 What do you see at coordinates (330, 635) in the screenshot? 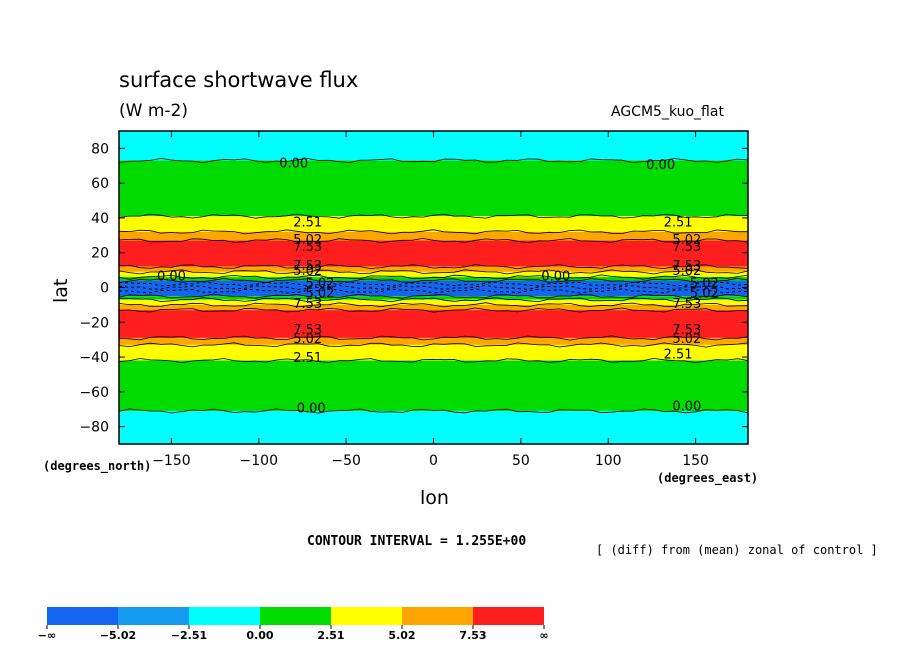
I see `colorbar-label: 2.51` at bounding box center [330, 635].